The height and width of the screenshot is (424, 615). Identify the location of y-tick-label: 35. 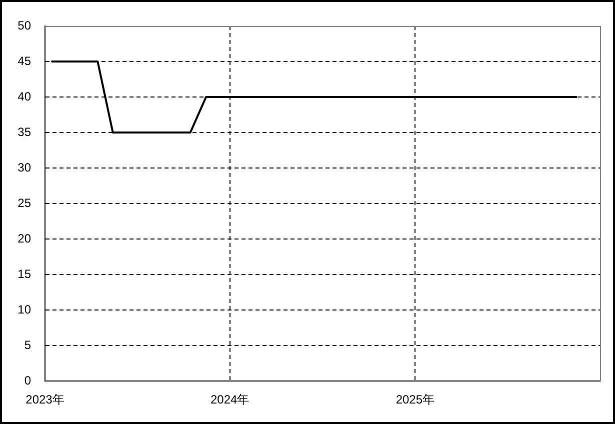
(25, 131).